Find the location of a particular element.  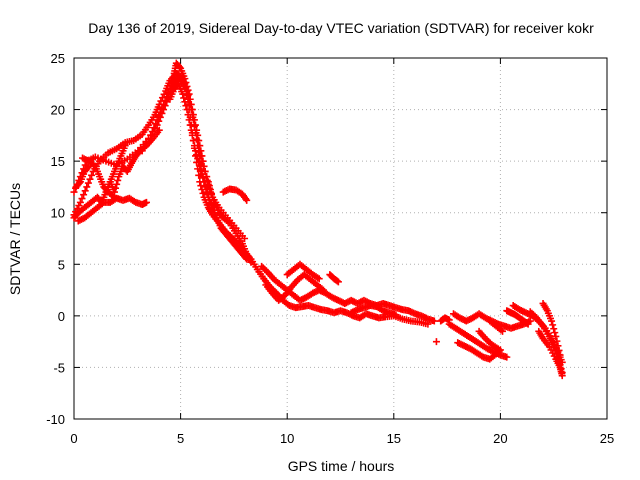

x-tick-label: 25 is located at coordinates (607, 438).